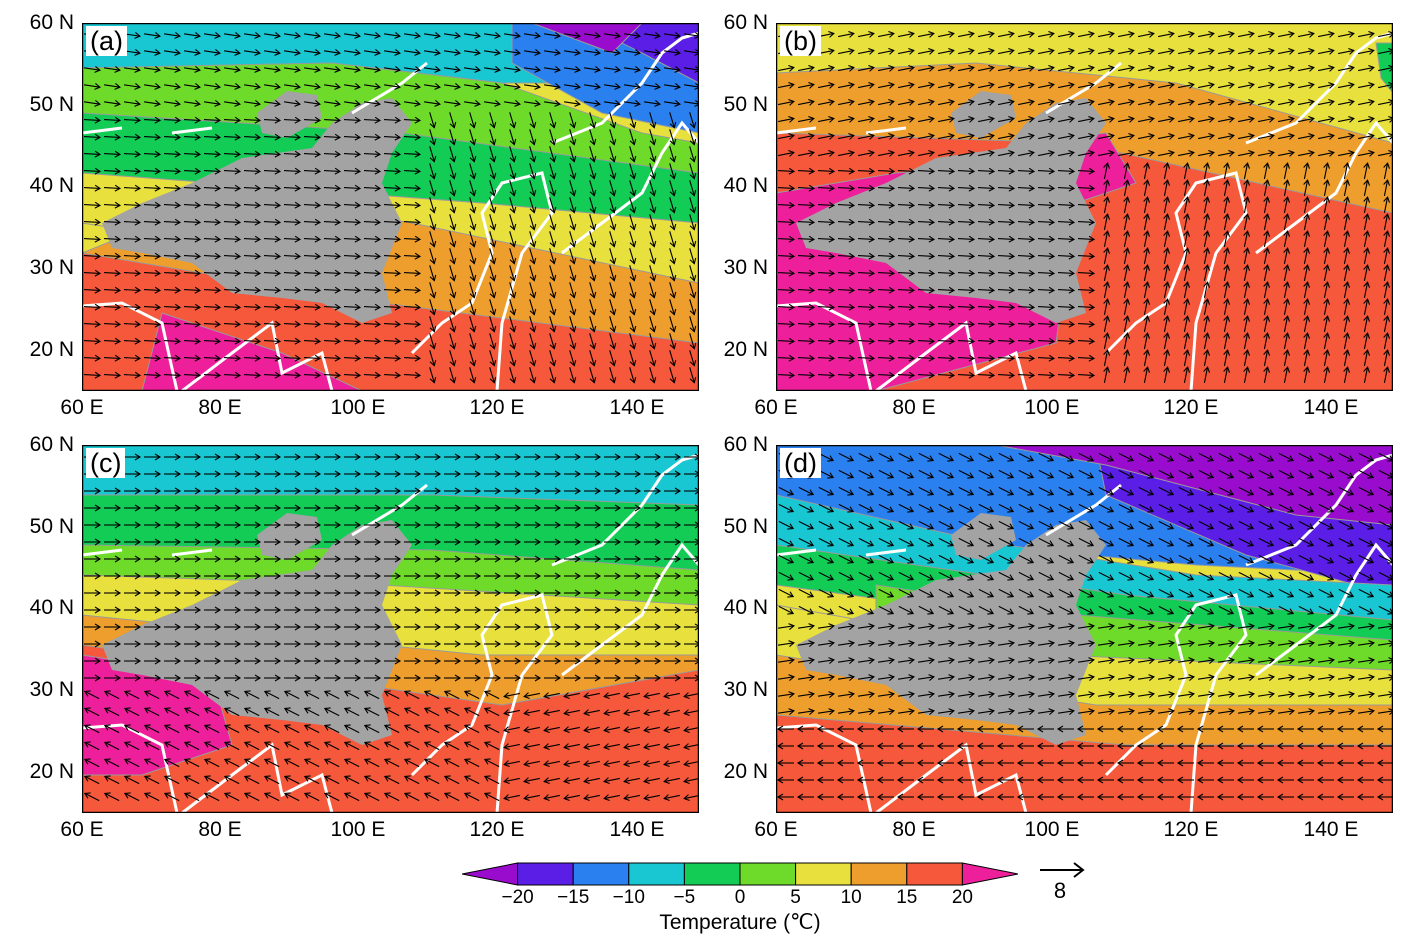 This screenshot has height=944, width=1412. I want to click on temperature-colorbar, so click(740, 874).